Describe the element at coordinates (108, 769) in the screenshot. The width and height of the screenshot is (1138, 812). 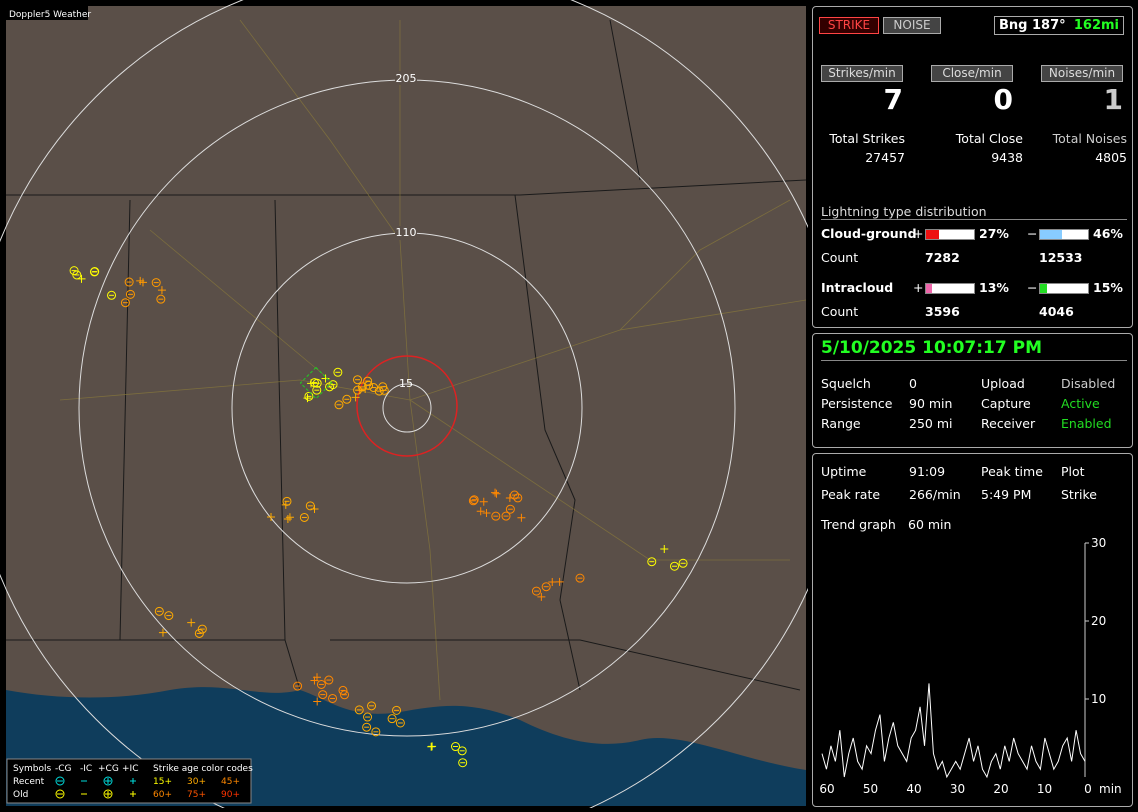
I see `legend-header: +CG` at that location.